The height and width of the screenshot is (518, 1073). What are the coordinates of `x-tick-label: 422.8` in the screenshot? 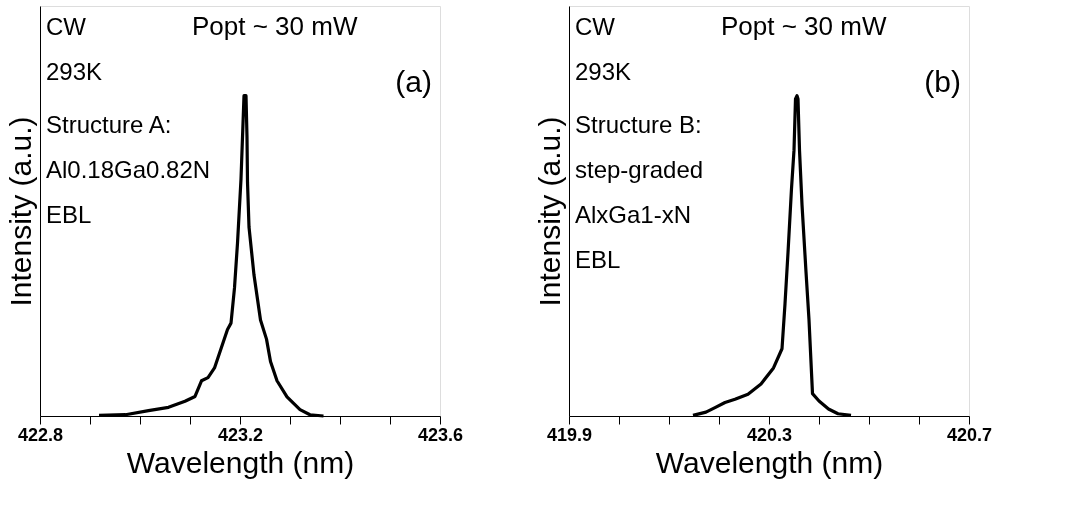 It's located at (40, 434).